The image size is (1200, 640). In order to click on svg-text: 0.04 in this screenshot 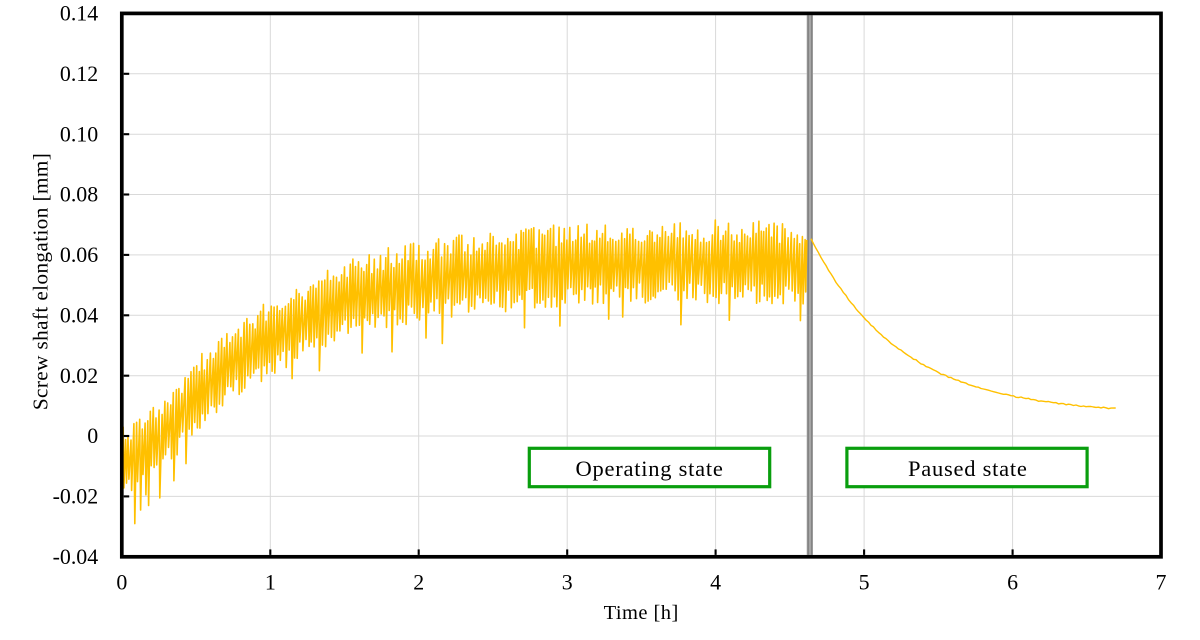, I will do `click(79, 314)`.